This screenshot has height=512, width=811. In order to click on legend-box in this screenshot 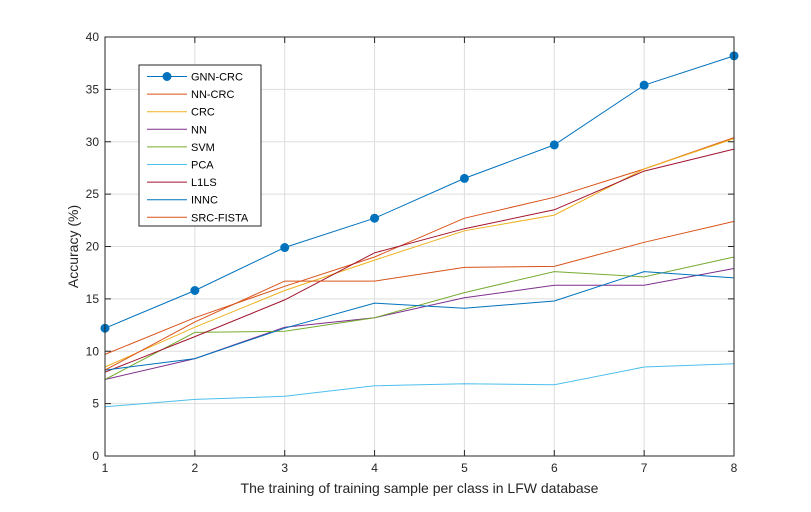, I will do `click(200, 145)`.